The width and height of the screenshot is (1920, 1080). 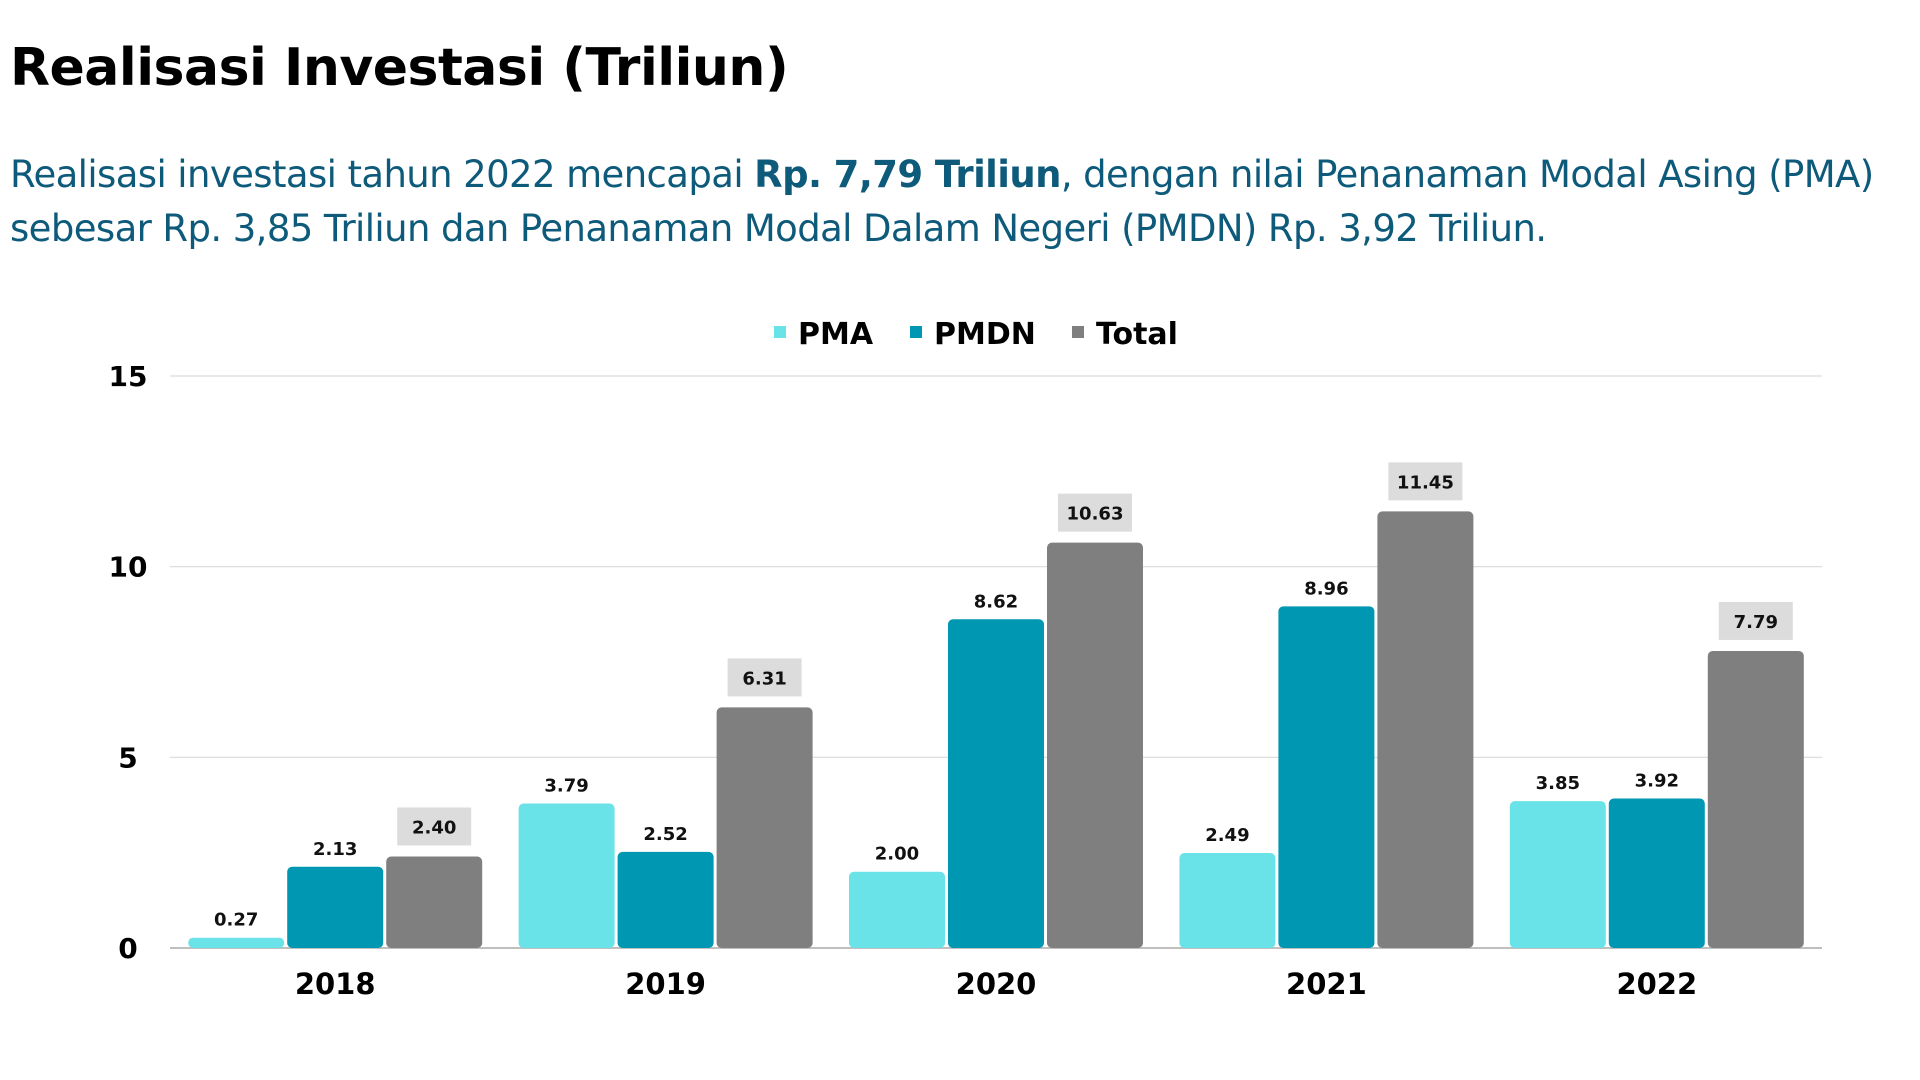 I want to click on data-label-total: 6.31, so click(x=764, y=678).